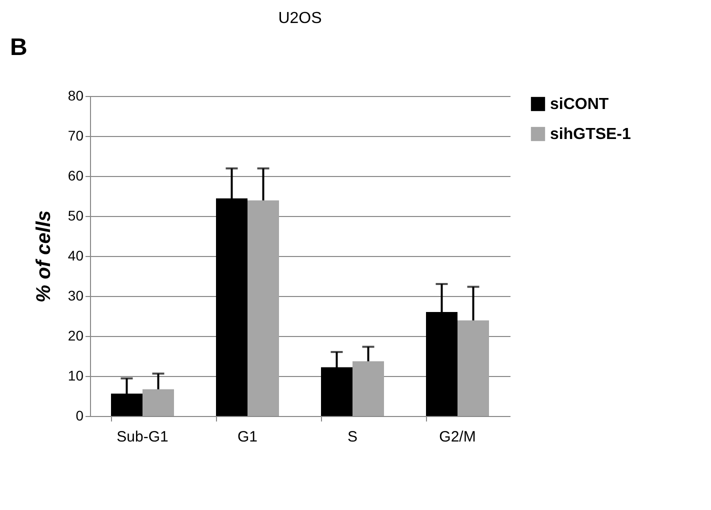 The height and width of the screenshot is (510, 711). Describe the element at coordinates (76, 256) in the screenshot. I see `y-tick-label: 40` at that location.